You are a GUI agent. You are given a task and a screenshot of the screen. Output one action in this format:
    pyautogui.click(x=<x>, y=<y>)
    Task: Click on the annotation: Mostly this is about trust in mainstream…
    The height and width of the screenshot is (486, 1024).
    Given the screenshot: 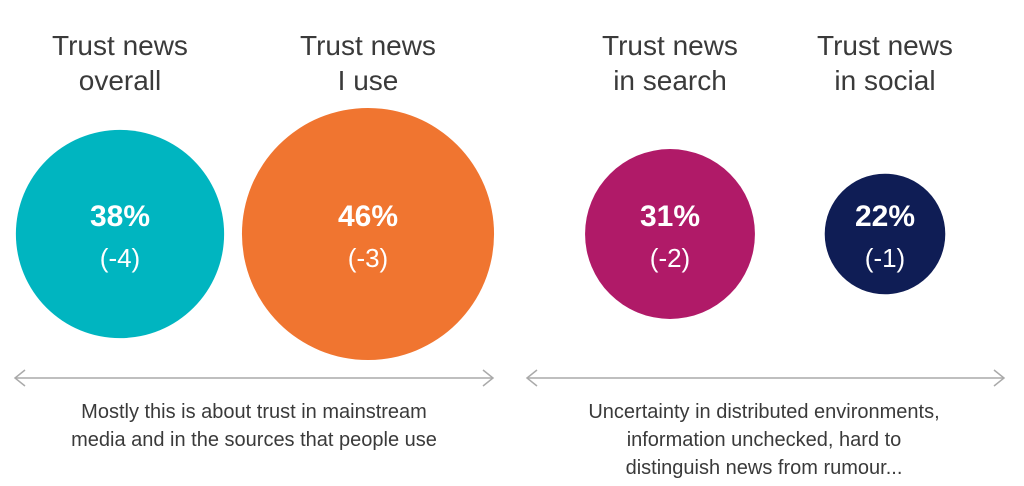 What is the action you would take?
    pyautogui.click(x=254, y=426)
    